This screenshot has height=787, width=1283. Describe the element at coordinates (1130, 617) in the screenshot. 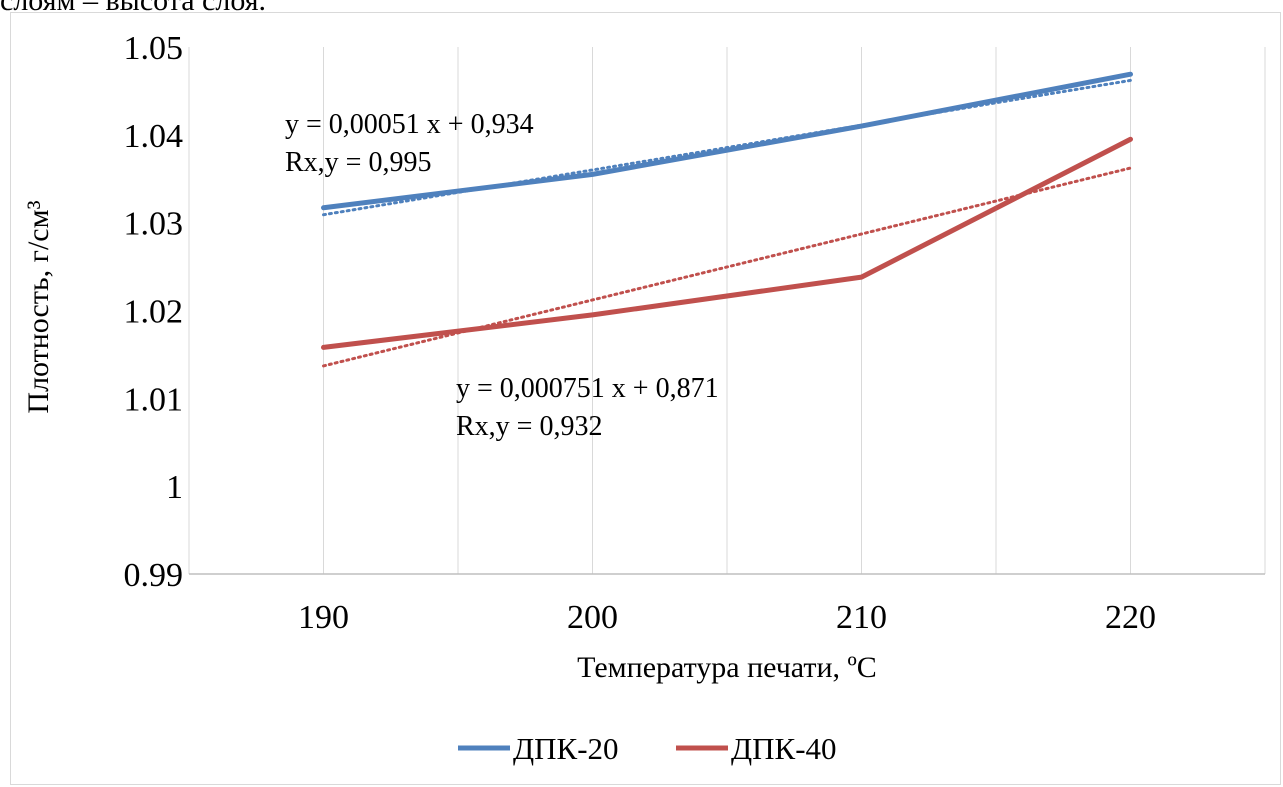

I see `x-tick-label-3: 220` at that location.